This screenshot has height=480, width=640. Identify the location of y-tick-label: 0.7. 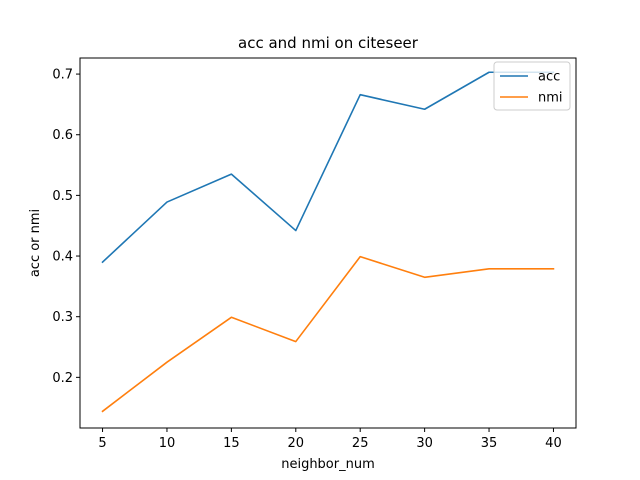
(62, 75).